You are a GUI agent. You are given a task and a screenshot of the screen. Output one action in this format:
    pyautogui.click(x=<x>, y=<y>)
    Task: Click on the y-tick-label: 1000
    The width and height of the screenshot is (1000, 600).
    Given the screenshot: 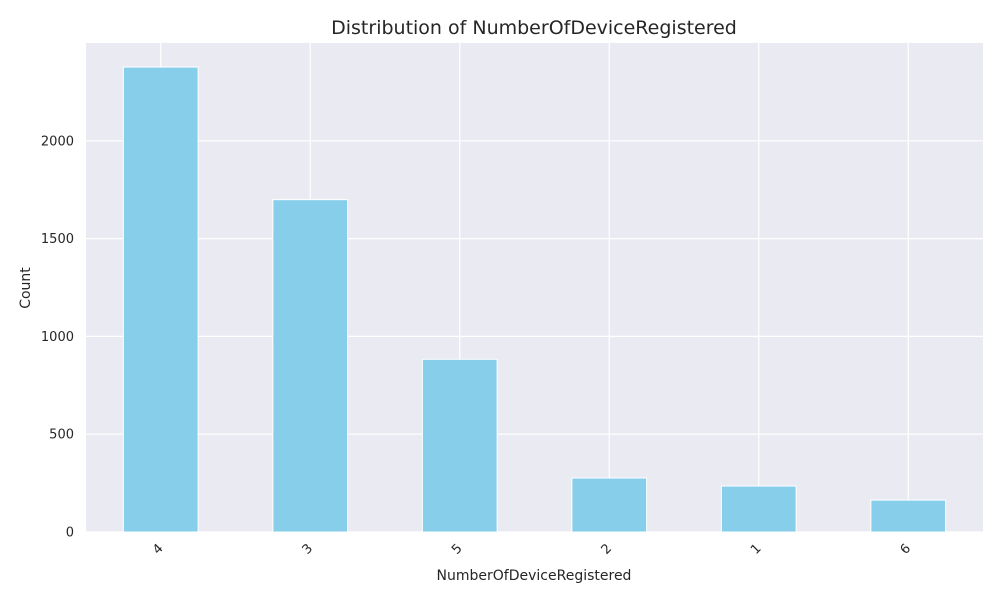 What is the action you would take?
    pyautogui.click(x=57, y=337)
    